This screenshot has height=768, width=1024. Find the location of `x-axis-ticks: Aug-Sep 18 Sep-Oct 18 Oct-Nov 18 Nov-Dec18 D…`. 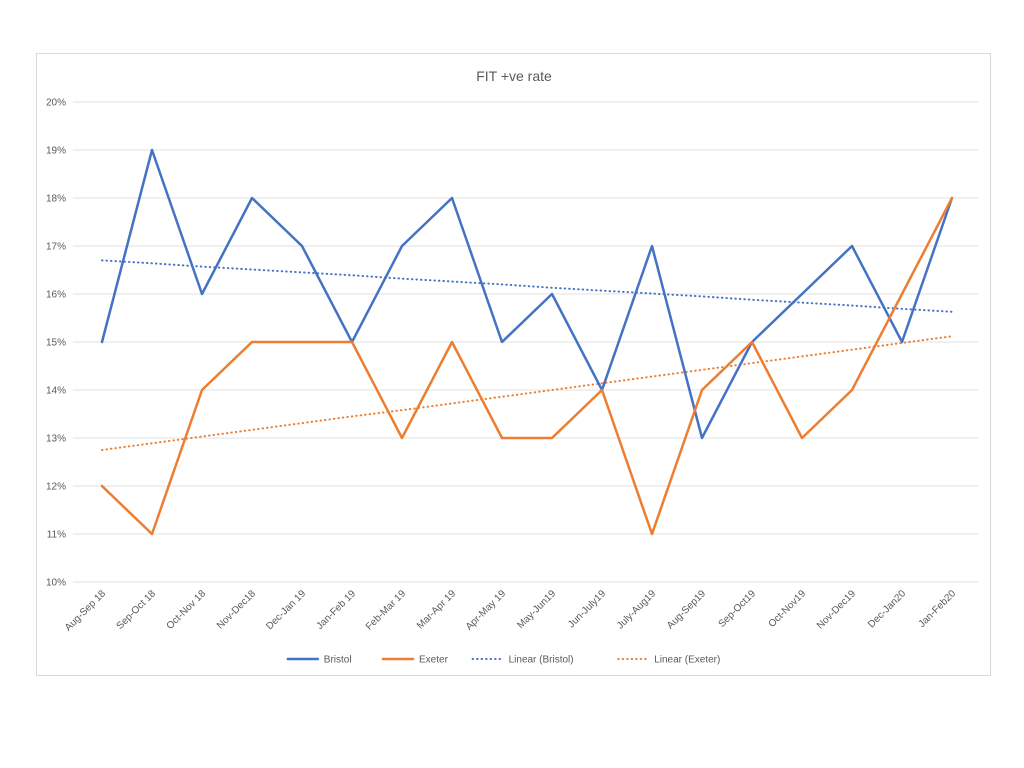

x-axis-ticks: Aug-Sep 18 Sep-Oct 18 Oct-Nov 18 Nov-Dec18 D… is located at coordinates (510, 610).